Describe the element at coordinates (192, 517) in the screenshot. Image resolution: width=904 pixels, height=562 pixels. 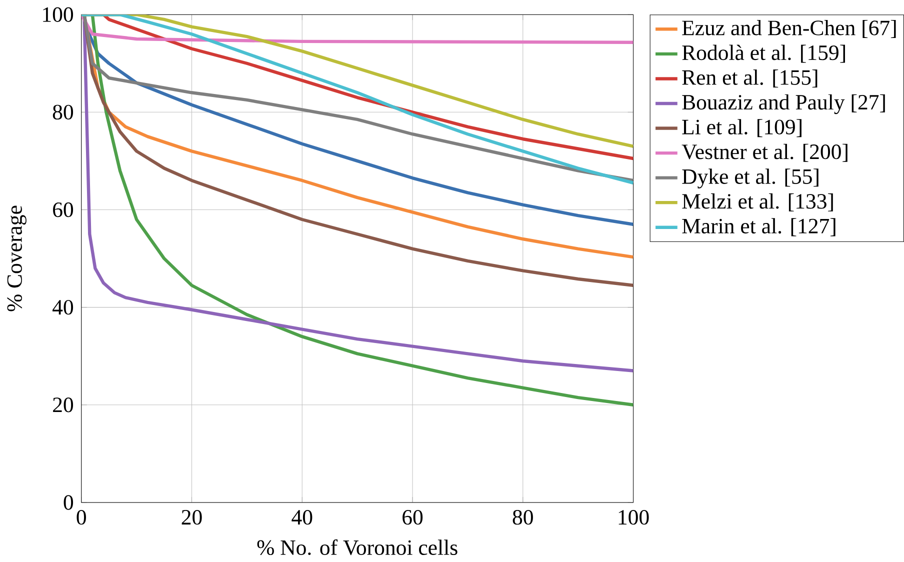
I see `x-tick-label: 20` at that location.